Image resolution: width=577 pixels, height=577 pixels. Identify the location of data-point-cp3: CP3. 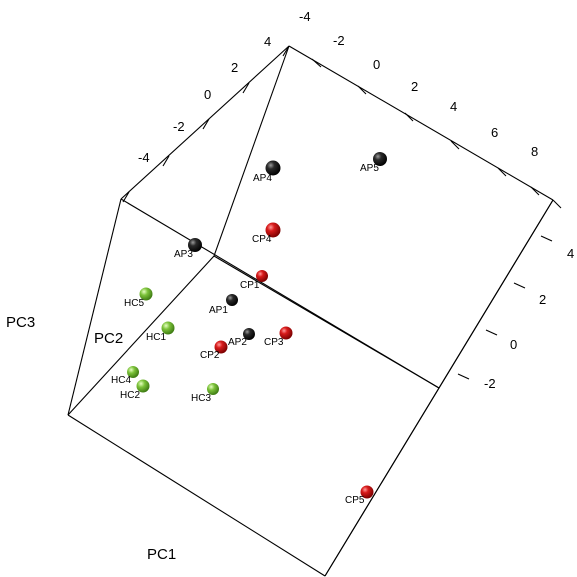
(278, 337).